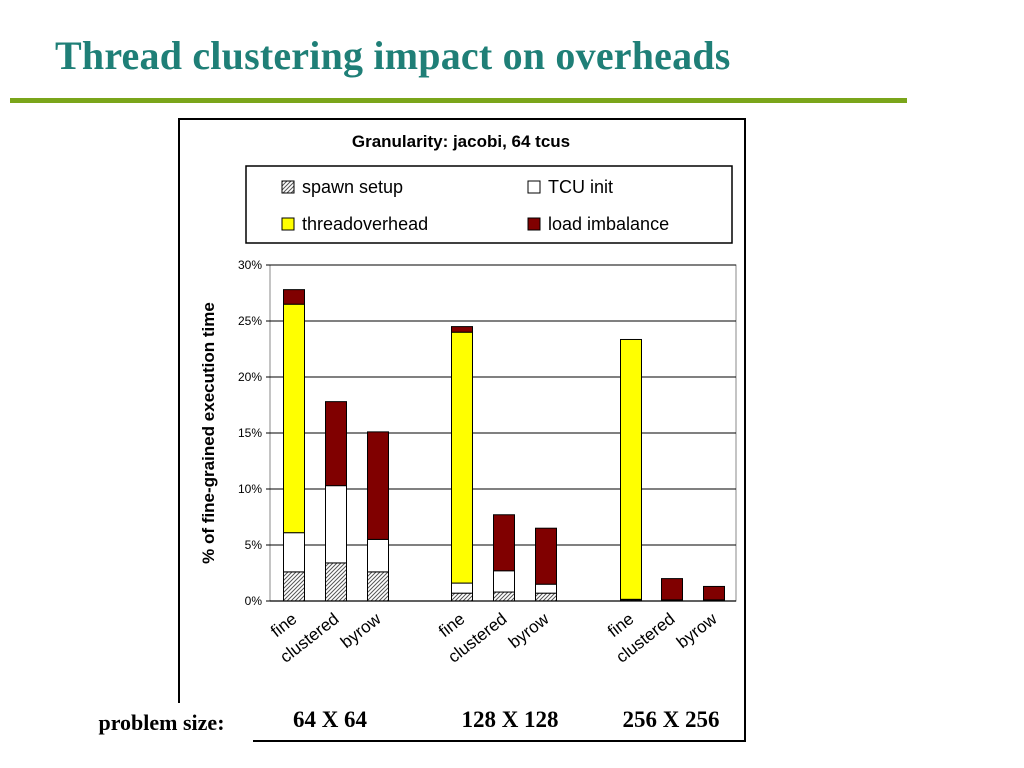 The image size is (1024, 768). What do you see at coordinates (254, 545) in the screenshot?
I see `y-tick-label: 5%` at bounding box center [254, 545].